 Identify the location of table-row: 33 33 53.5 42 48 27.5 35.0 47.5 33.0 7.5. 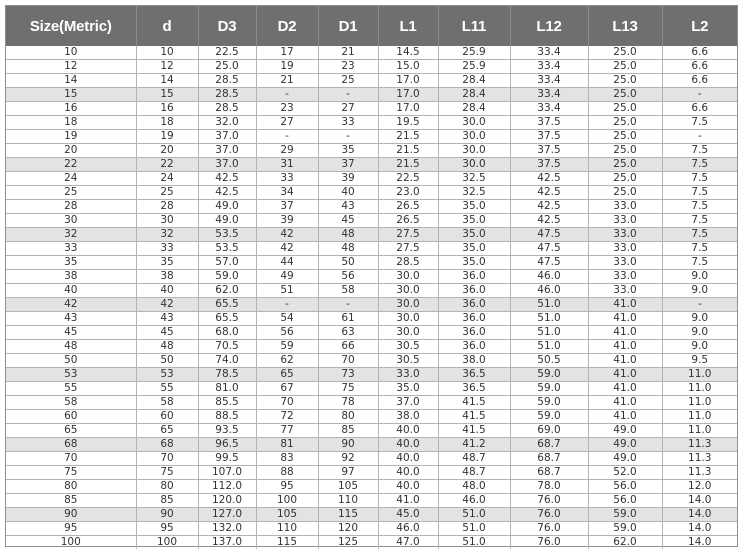
(371, 248).